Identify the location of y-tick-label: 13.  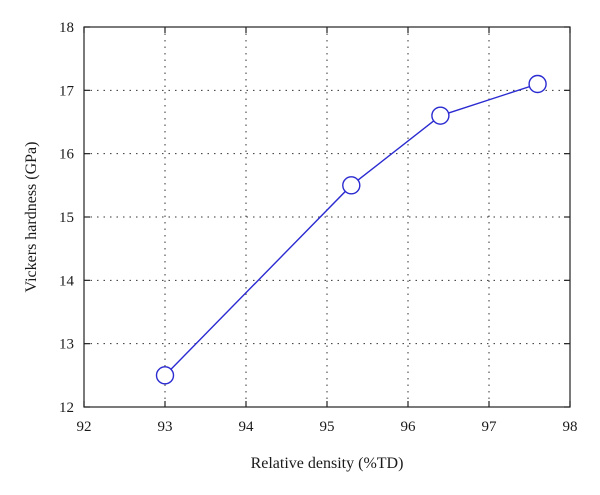
(66, 345).